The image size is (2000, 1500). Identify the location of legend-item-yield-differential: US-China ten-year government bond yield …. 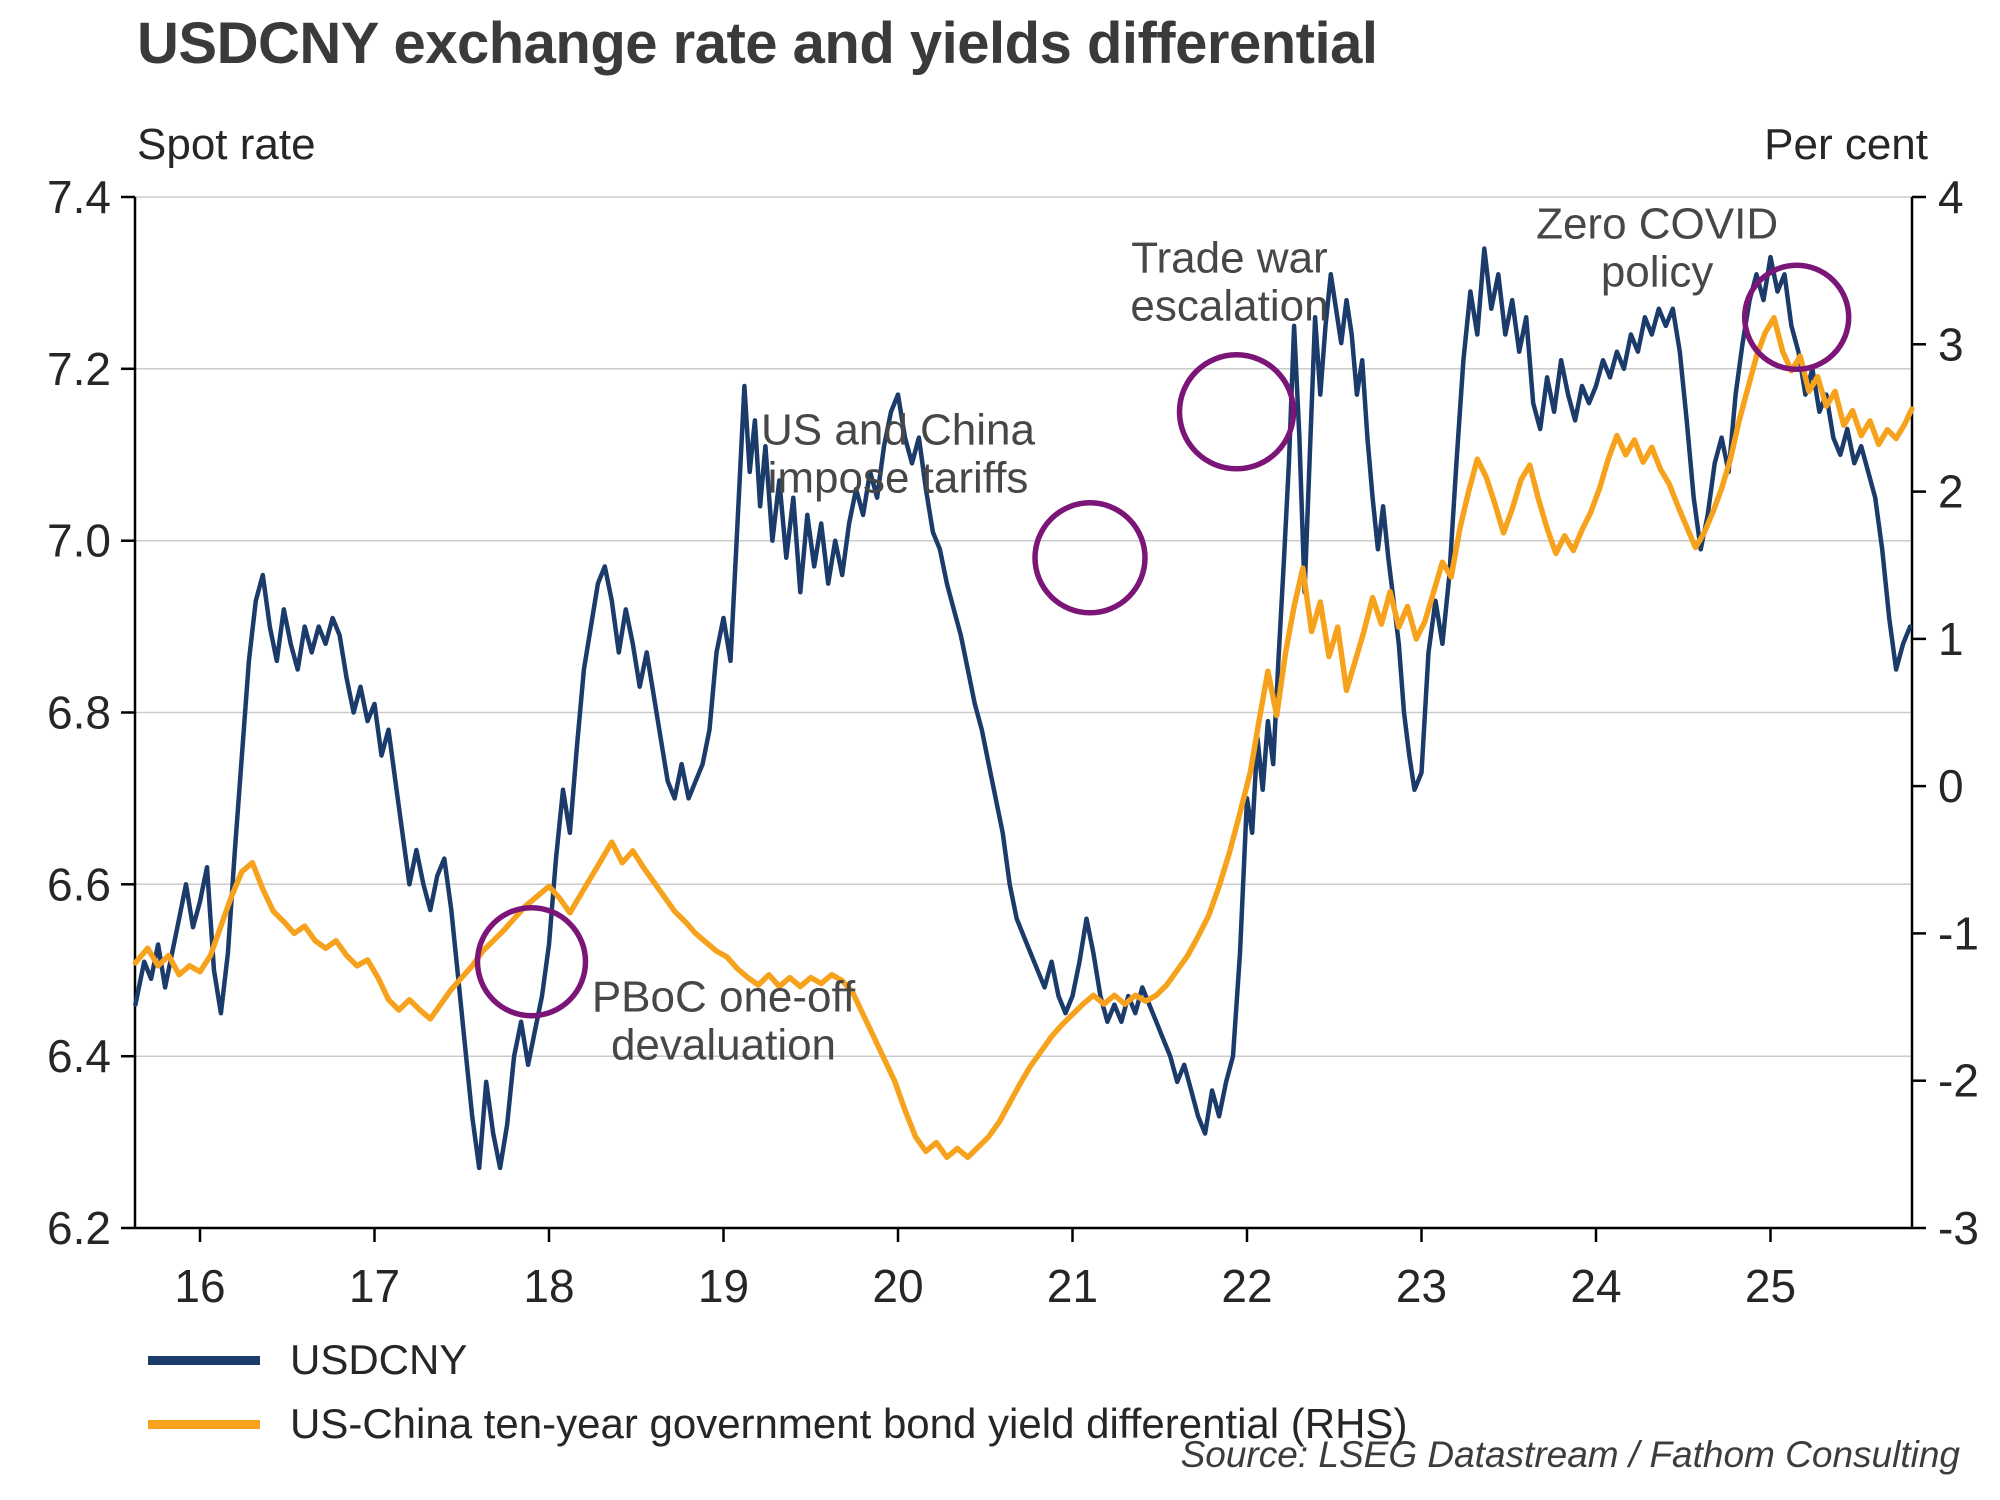
(777, 1424).